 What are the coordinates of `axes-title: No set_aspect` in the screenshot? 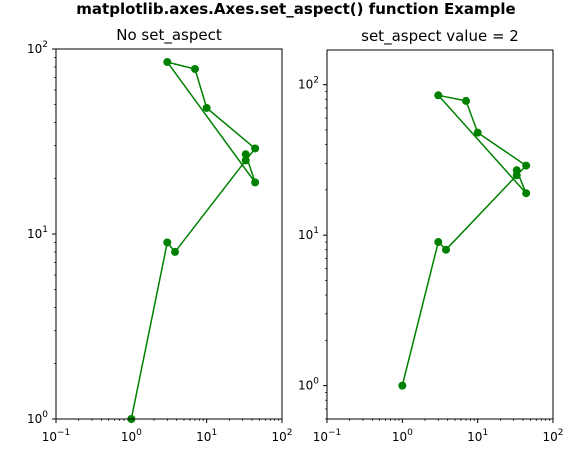 It's located at (169, 35).